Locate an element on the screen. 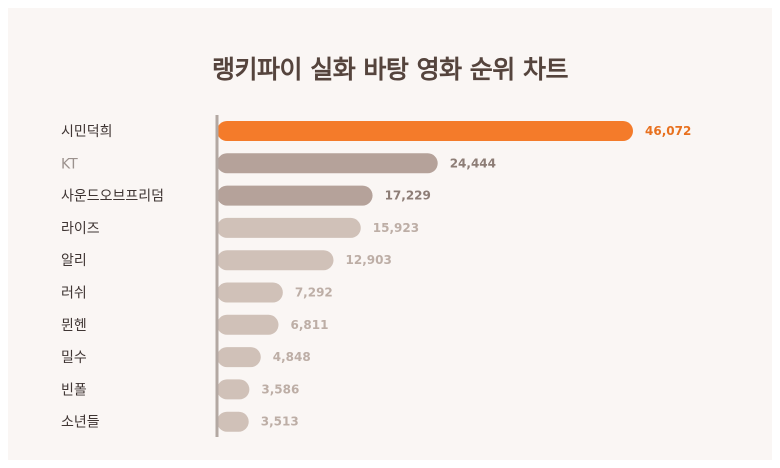 This screenshot has height=468, width=780. category-label-6: 러쉬 is located at coordinates (74, 294).